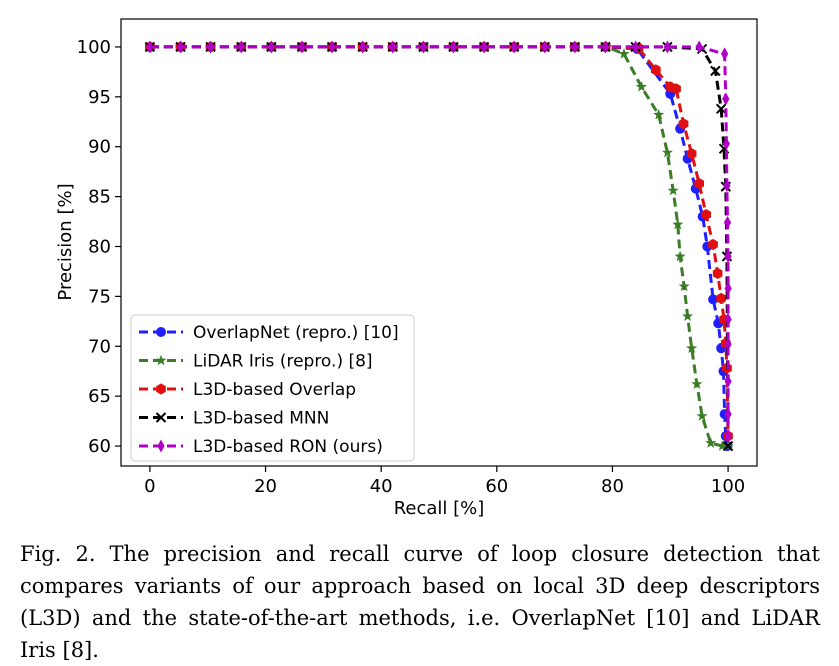 The image size is (839, 666). I want to click on y-axis-label: Precision [%], so click(65, 241).